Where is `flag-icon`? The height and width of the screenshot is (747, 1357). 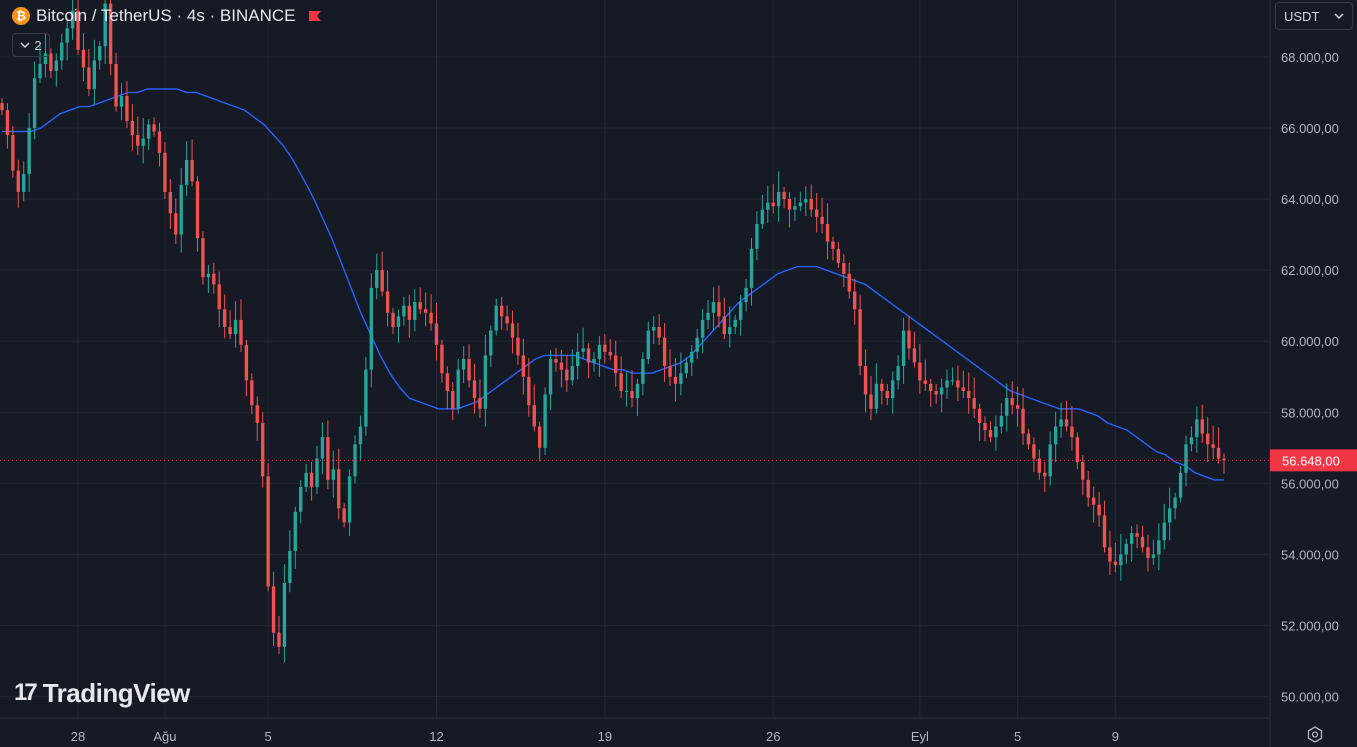
flag-icon is located at coordinates (315, 16).